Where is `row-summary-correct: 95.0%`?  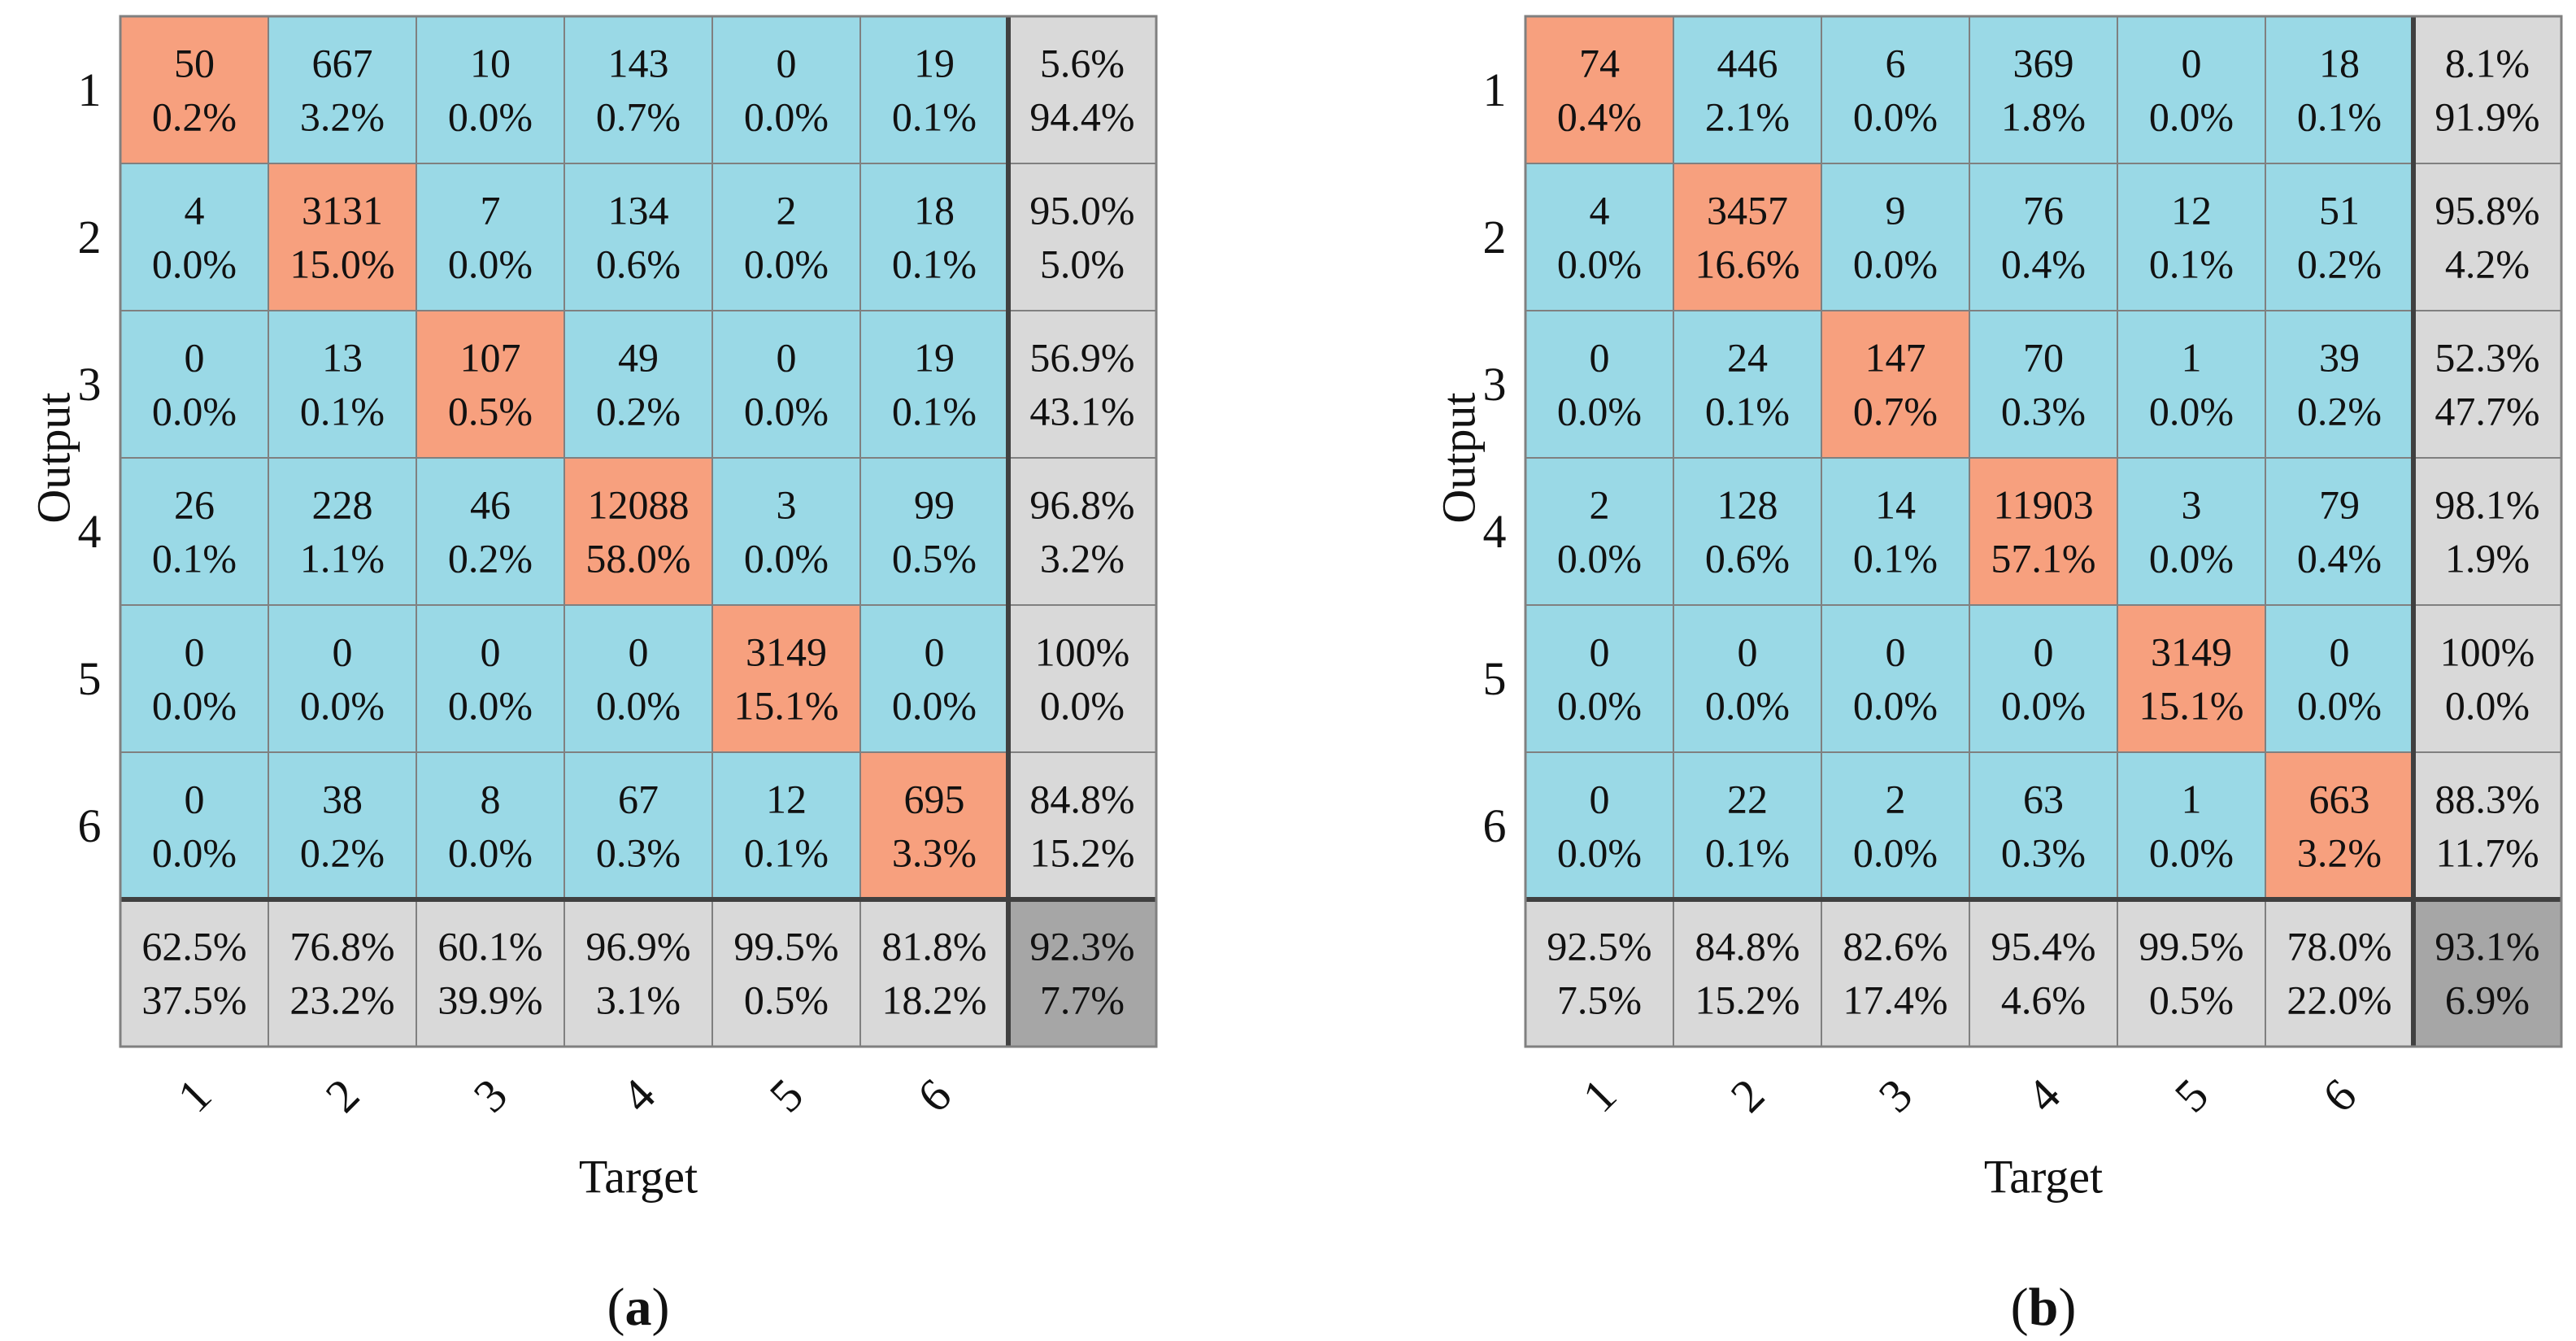
row-summary-correct: 95.0% is located at coordinates (1082, 210).